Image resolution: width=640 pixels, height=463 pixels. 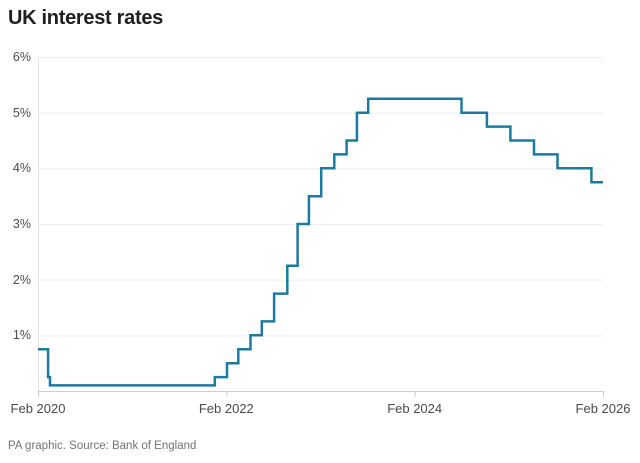 I want to click on y-tick-label: 2%, so click(x=21, y=279).